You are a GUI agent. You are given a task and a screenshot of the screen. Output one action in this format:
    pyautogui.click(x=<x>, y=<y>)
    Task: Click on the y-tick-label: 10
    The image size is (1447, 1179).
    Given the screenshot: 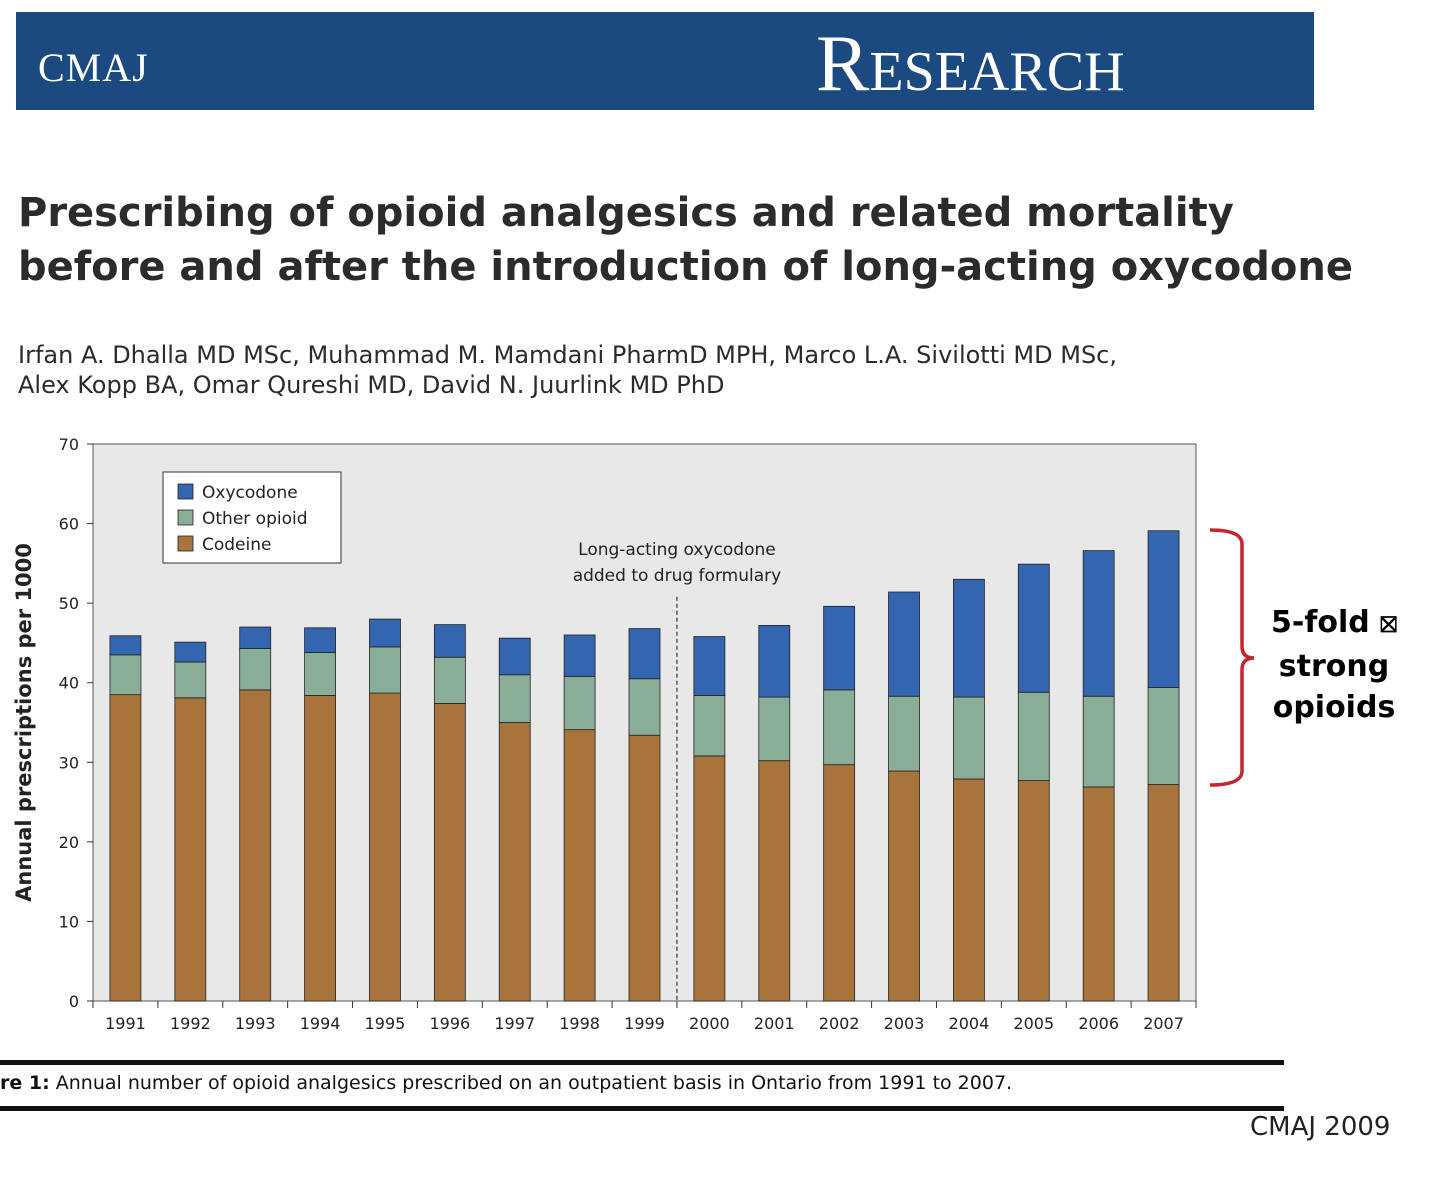 What is the action you would take?
    pyautogui.click(x=69, y=921)
    